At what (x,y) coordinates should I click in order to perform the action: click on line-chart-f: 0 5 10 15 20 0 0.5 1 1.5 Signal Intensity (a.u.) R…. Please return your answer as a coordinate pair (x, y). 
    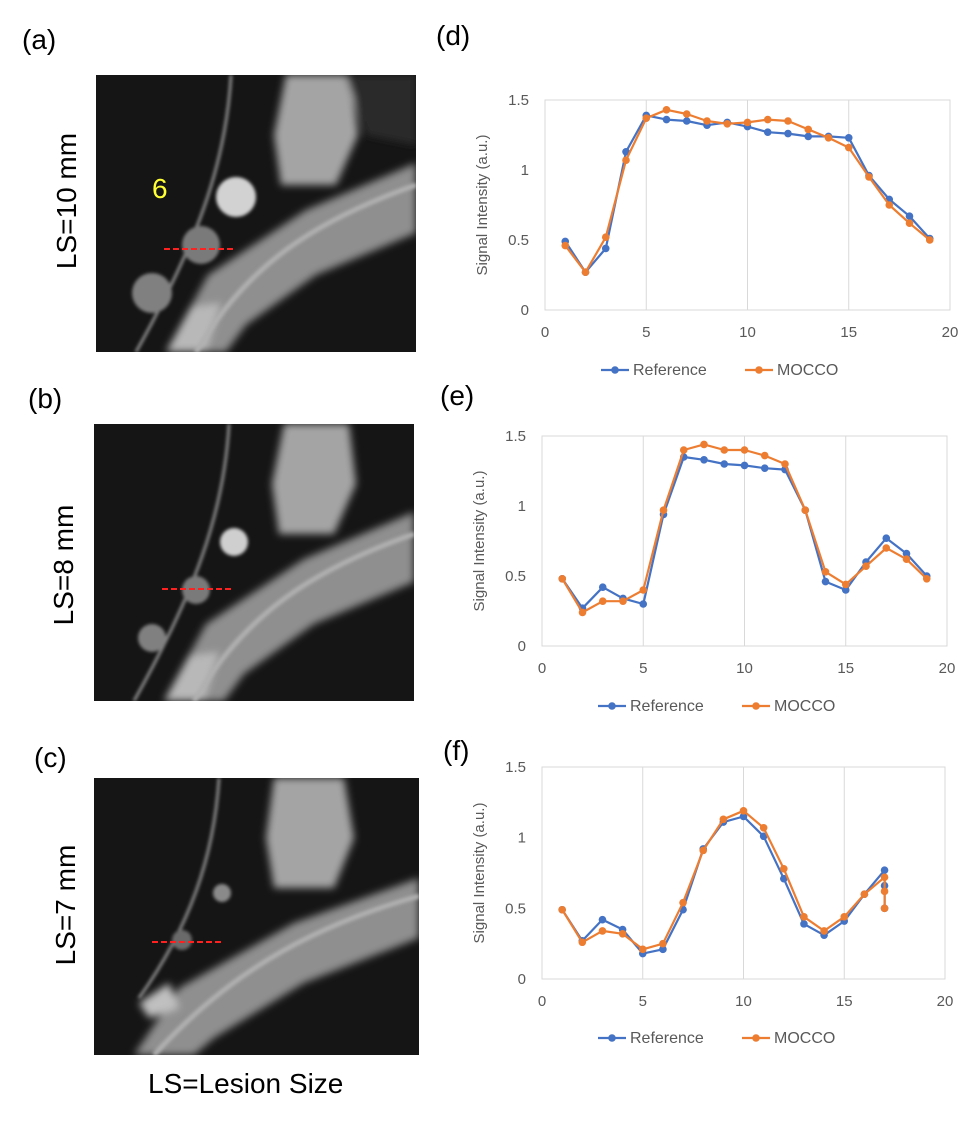
    Looking at the image, I should click on (712, 903).